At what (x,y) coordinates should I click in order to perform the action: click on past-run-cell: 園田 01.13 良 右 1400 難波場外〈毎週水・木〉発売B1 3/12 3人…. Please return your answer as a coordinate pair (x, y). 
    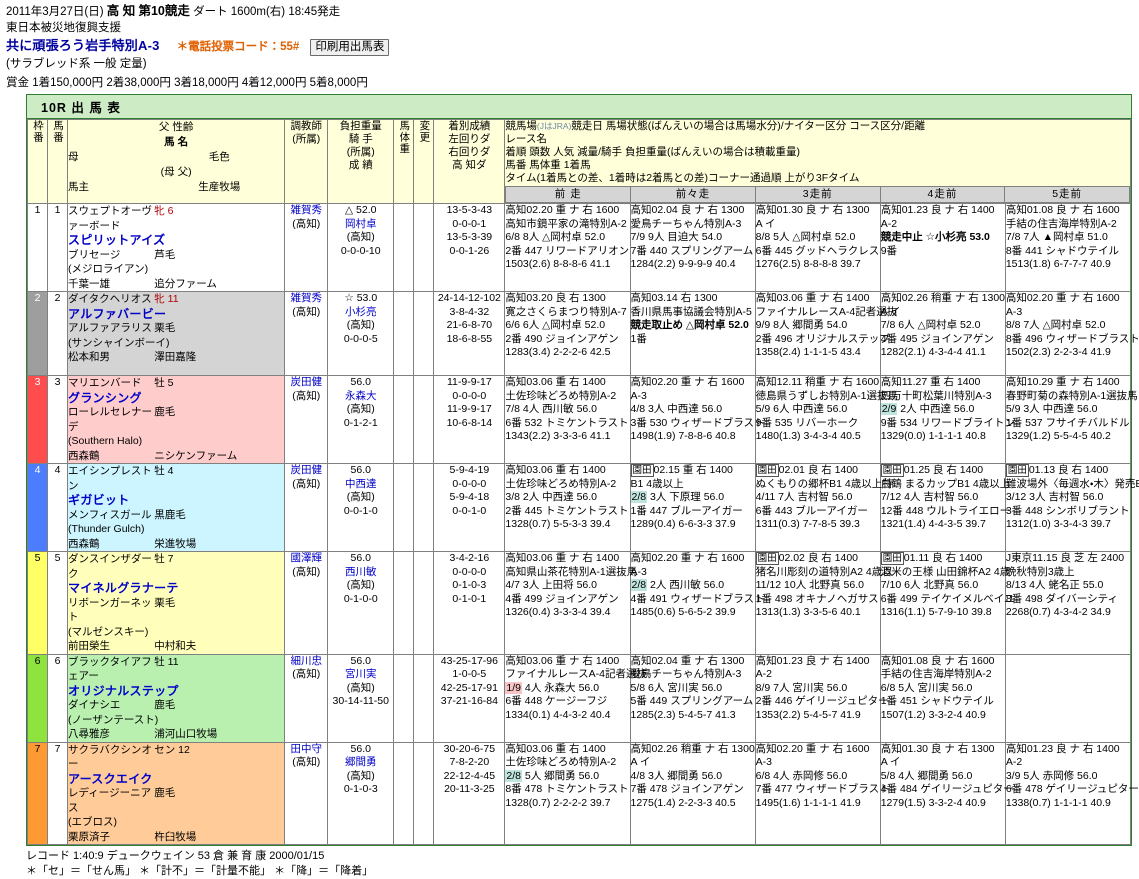
    Looking at the image, I should click on (1071, 507).